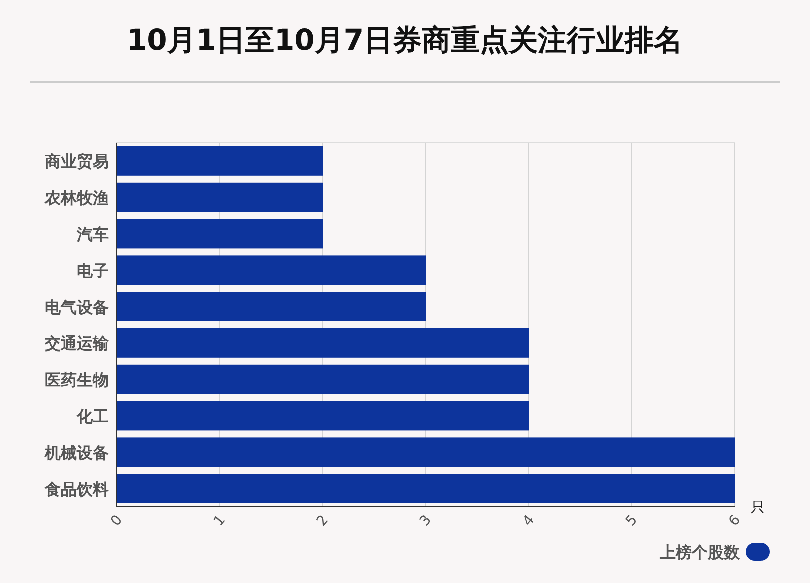 This screenshot has height=583, width=810. I want to click on x-tick-label: 0, so click(117, 521).